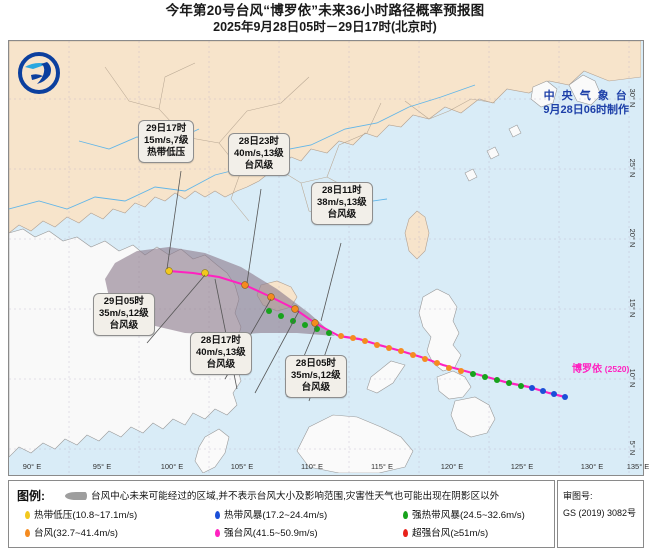  I want to click on landmass-visayas, so click(454, 385).